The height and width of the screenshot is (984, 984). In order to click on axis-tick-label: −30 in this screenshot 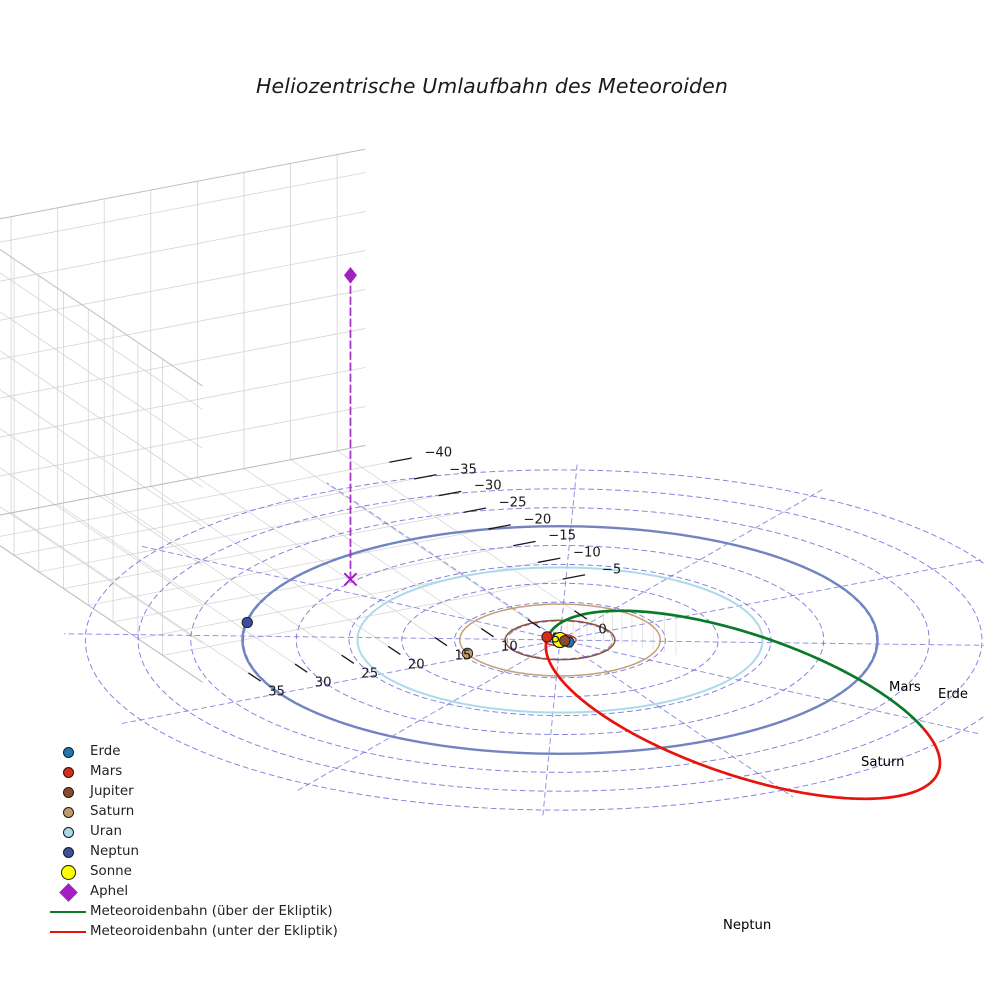, I will do `click(487, 486)`.